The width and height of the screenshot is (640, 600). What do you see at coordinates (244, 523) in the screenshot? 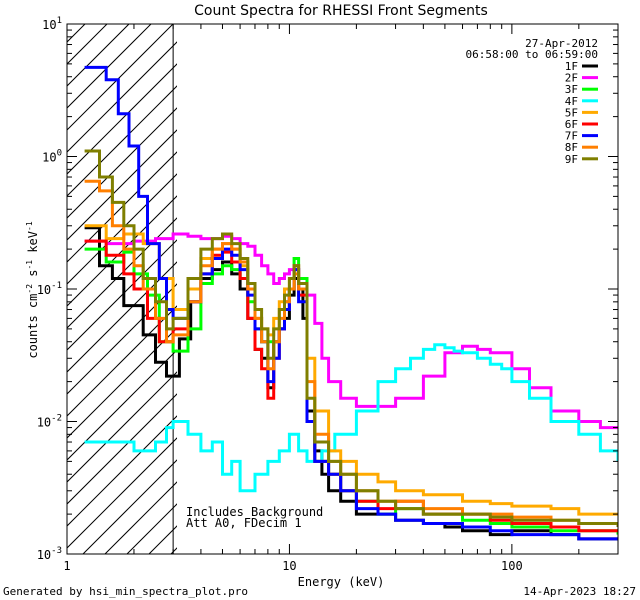
I see `annotation-attenuator: Att A0, FDecim 1` at bounding box center [244, 523].